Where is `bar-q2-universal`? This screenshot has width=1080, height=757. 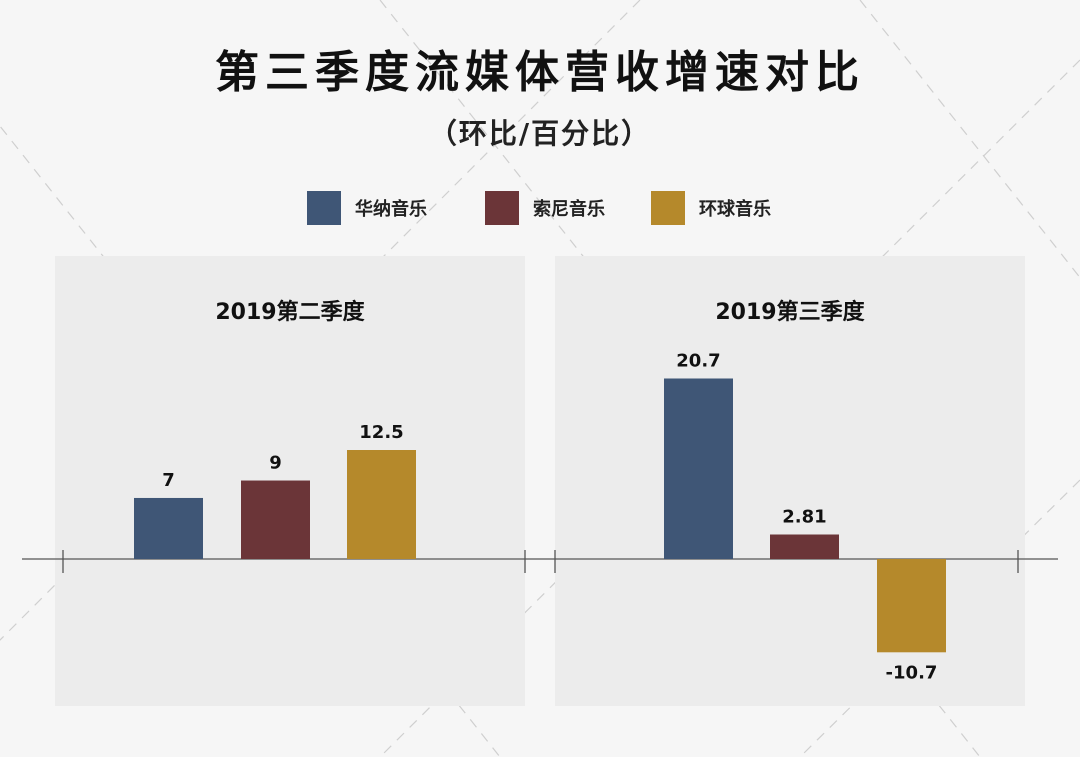 bar-q2-universal is located at coordinates (381, 504).